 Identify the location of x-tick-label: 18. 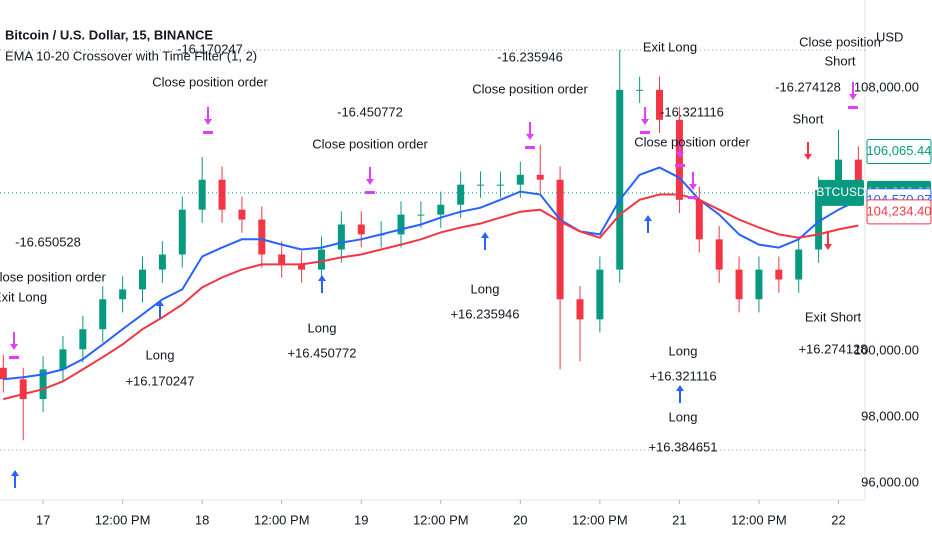
(202, 519).